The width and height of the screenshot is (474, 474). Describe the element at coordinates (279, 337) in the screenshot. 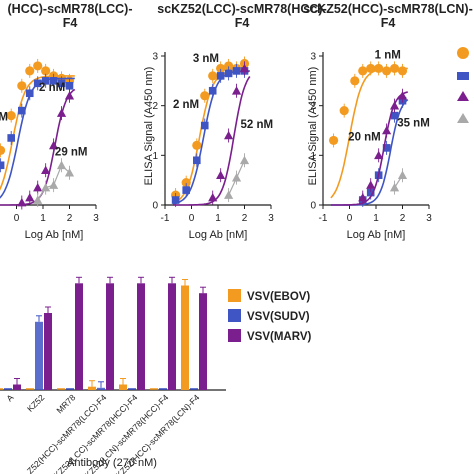

I see `bar-legend-label: VSV(MARV)` at that location.